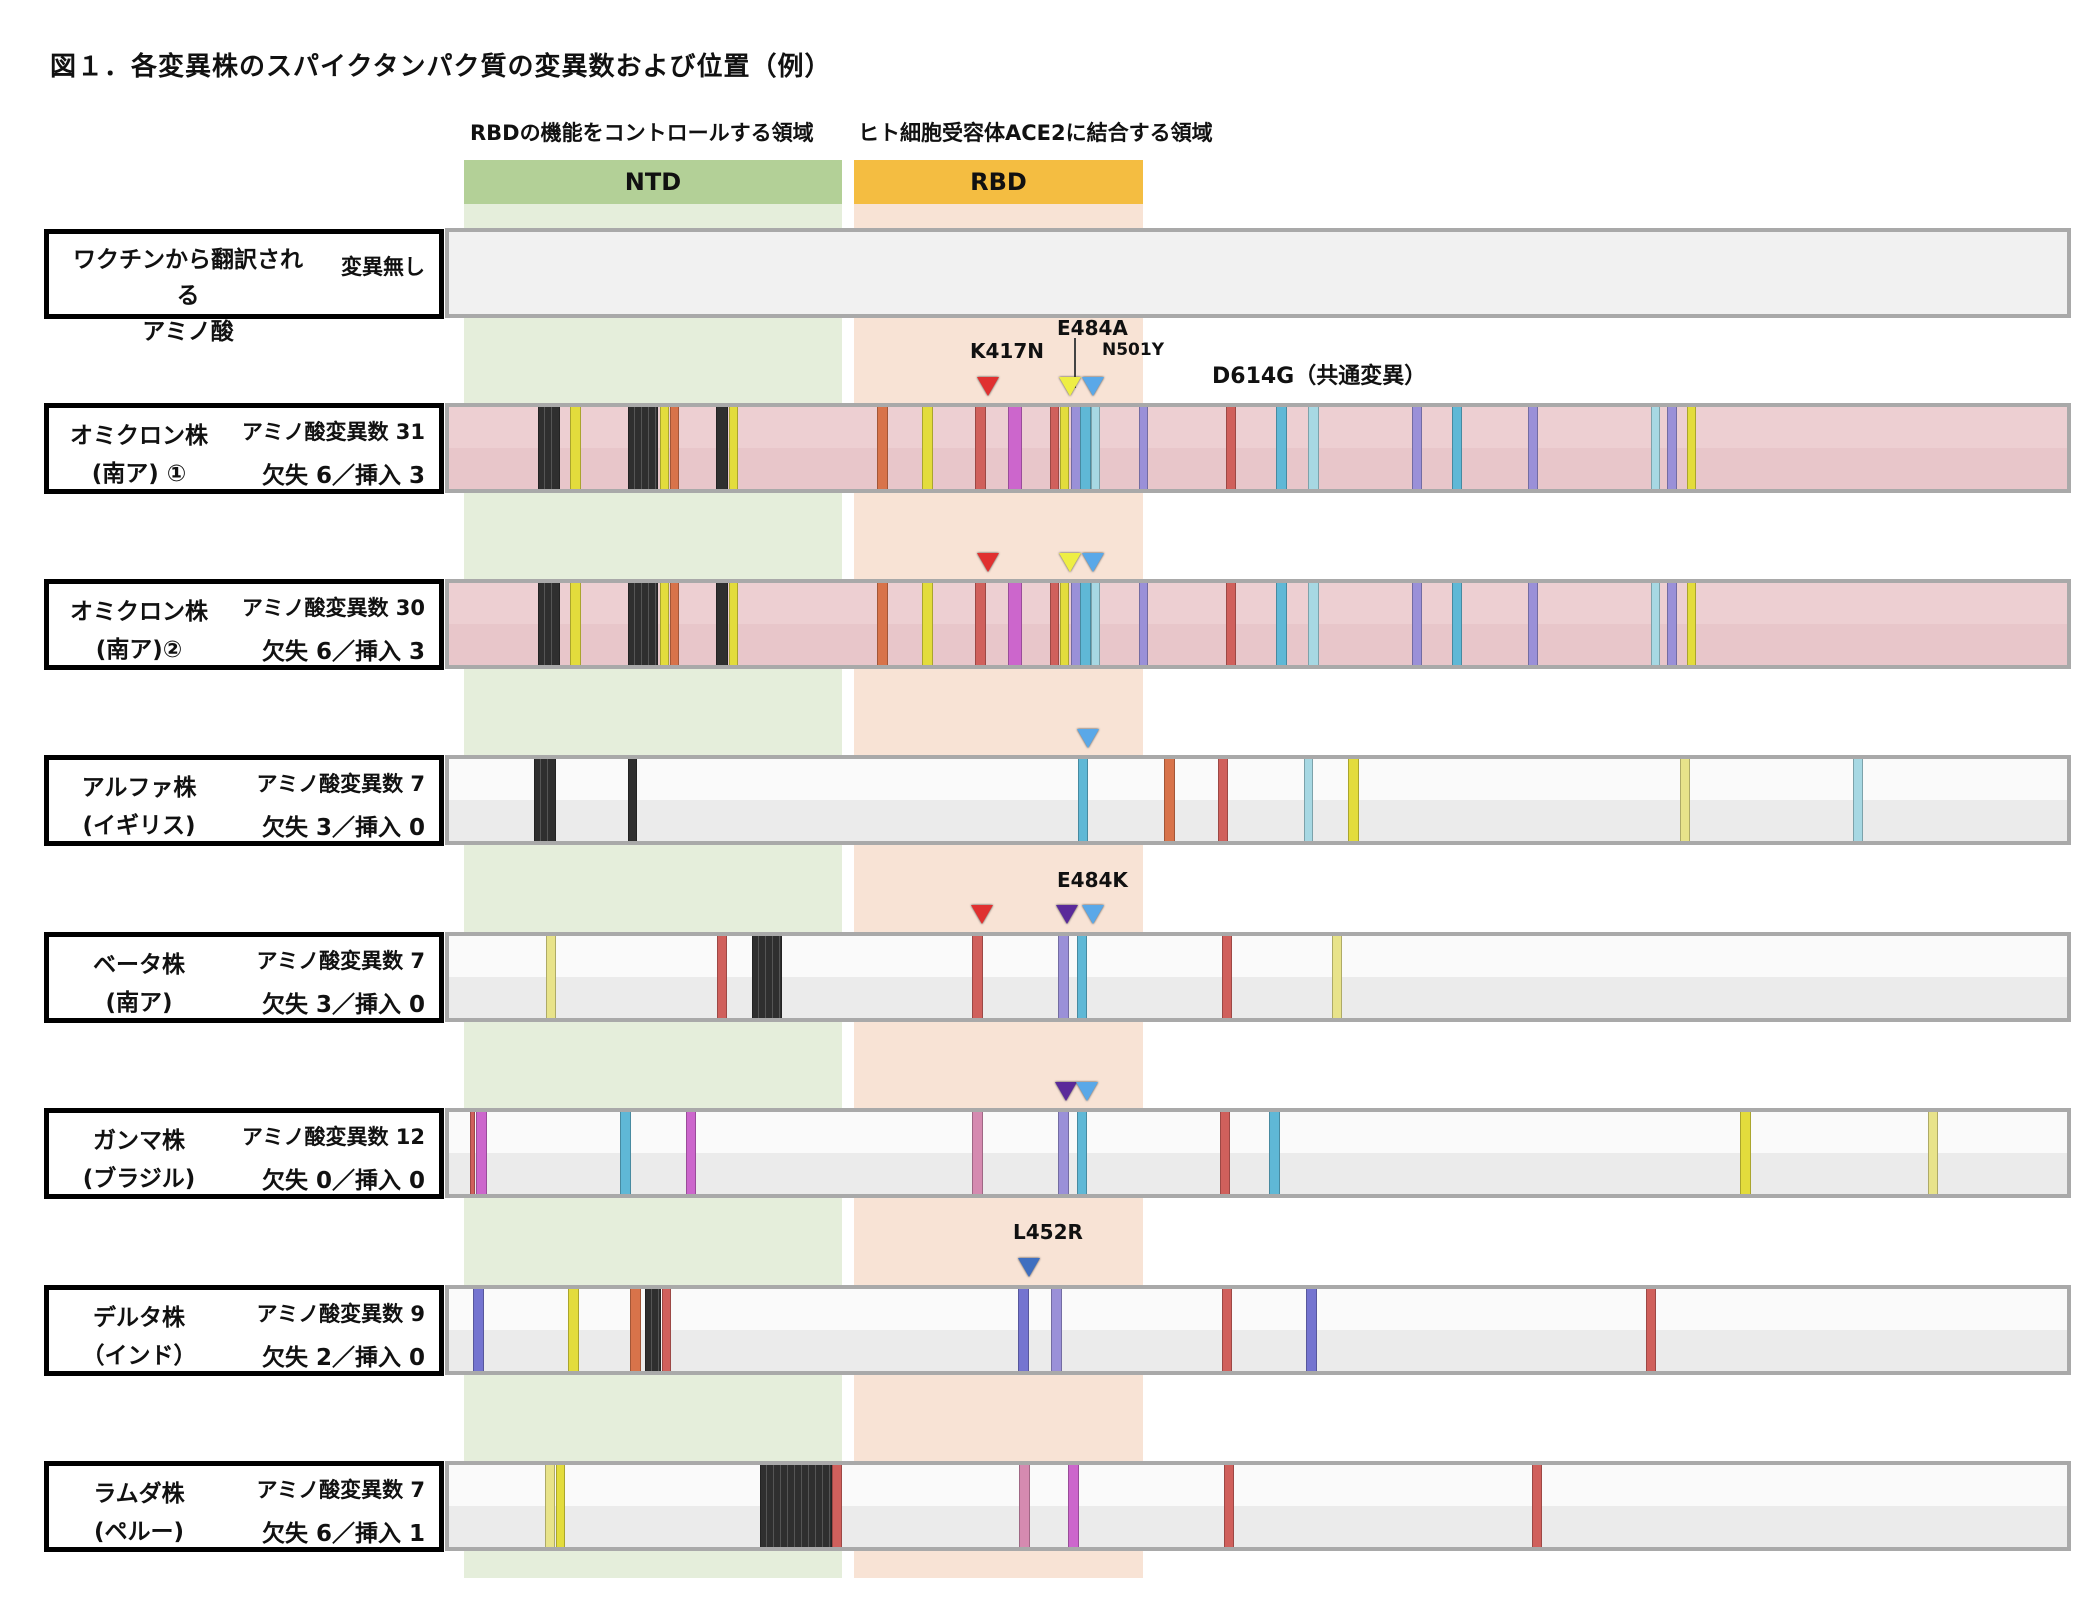  I want to click on variant-indel-count: 欠失 0／挿入 0, so click(343, 1181).